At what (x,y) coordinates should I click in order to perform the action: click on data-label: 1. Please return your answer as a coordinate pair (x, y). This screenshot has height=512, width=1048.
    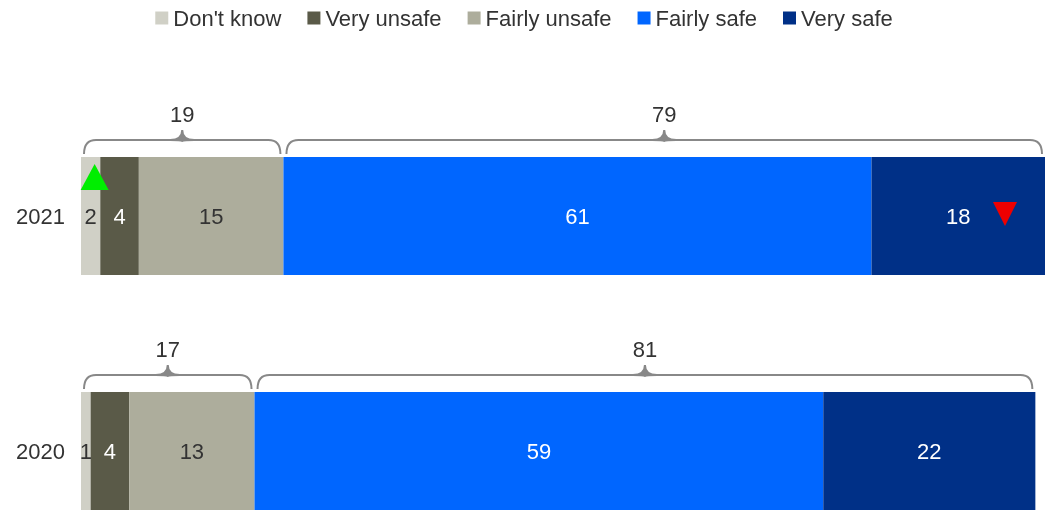
    Looking at the image, I should click on (85, 451).